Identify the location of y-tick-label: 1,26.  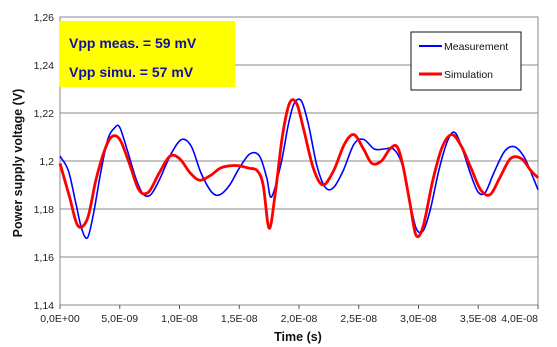
(44, 18).